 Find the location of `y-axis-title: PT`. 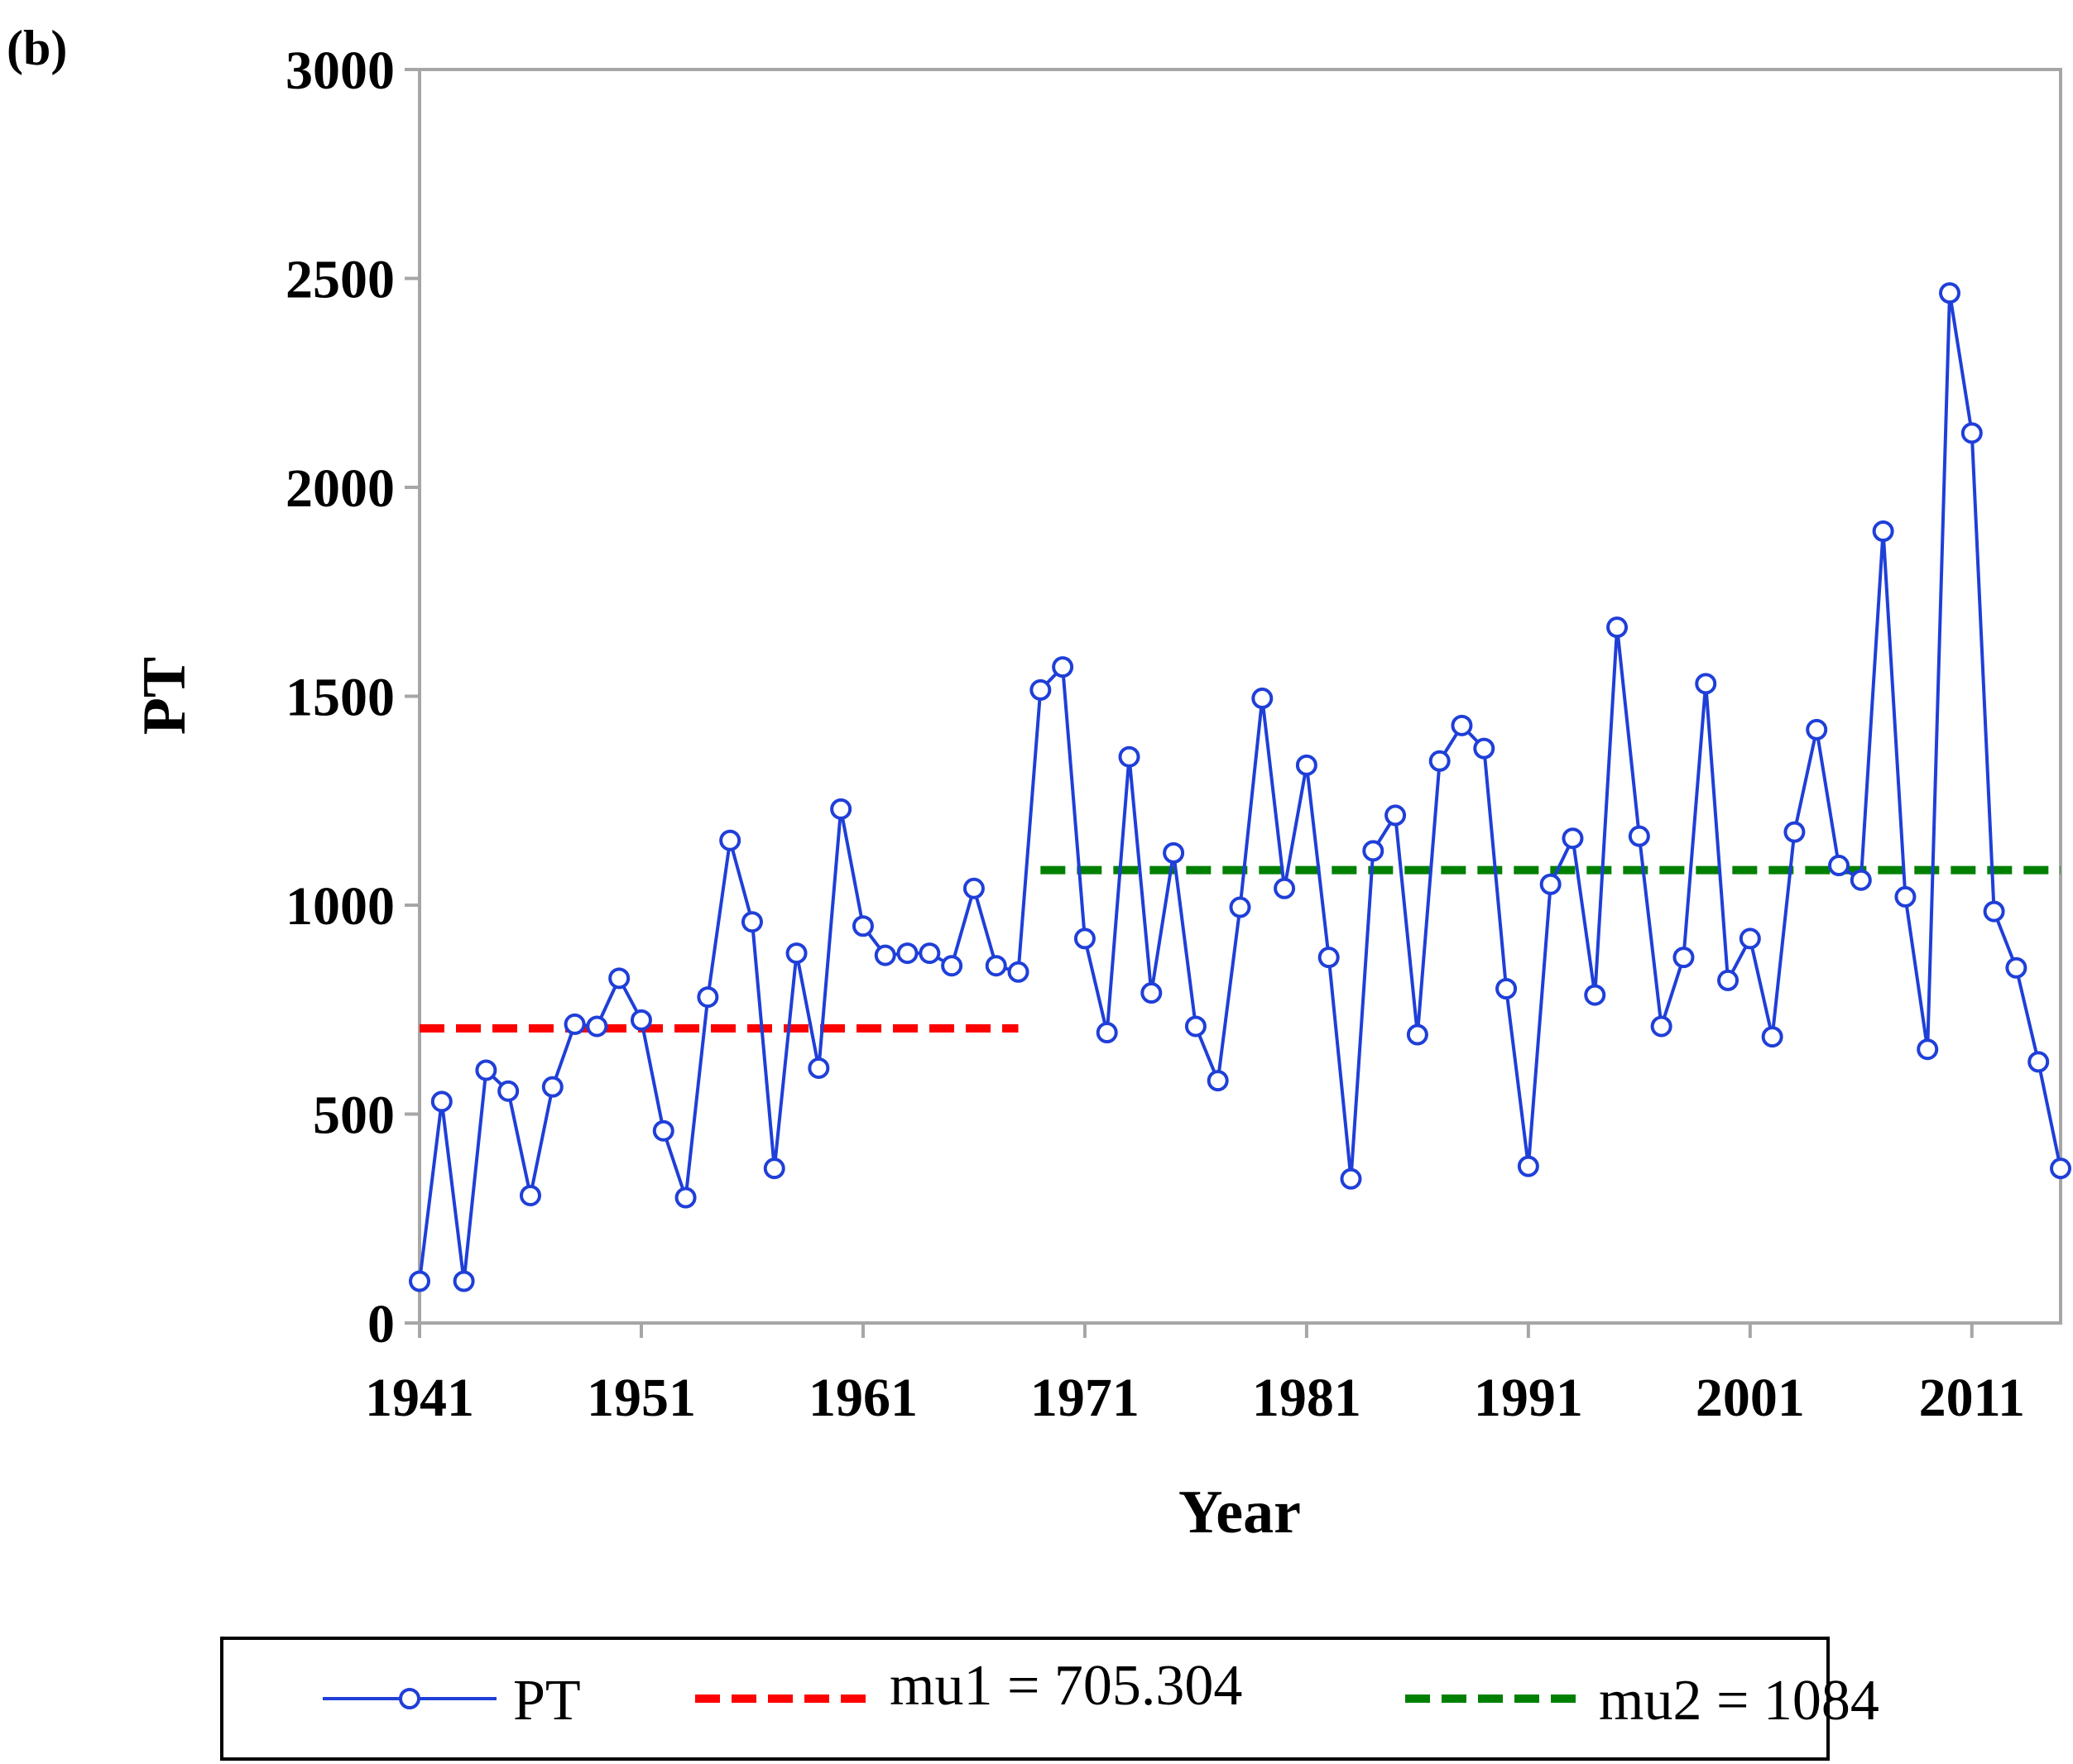

y-axis-title: PT is located at coordinates (165, 696).